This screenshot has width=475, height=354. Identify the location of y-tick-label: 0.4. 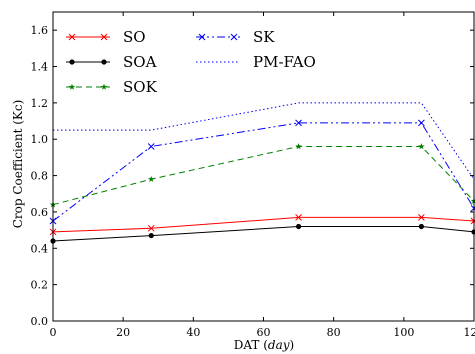
(40, 248).